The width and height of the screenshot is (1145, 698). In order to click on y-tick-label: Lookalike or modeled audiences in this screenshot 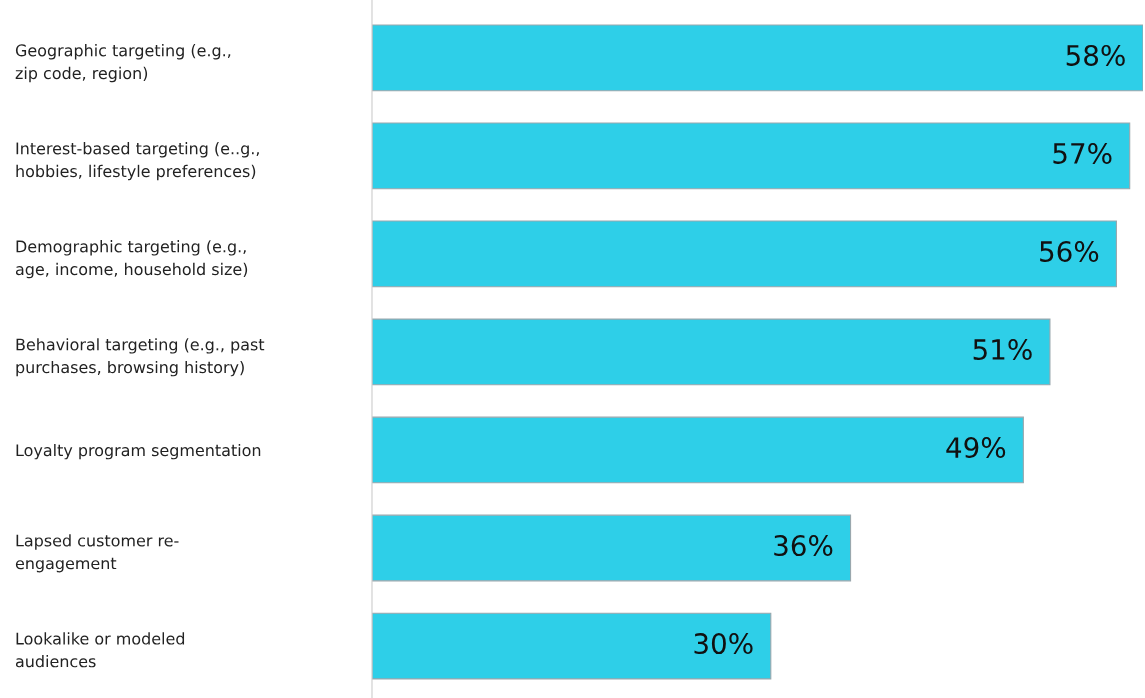, I will do `click(100, 650)`.